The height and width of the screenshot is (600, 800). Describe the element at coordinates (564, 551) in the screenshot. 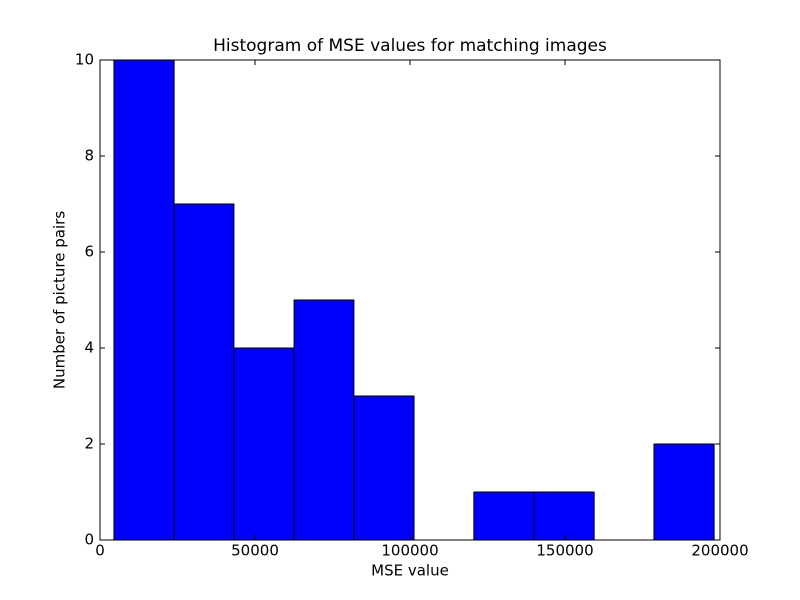

I see `x-tick-label: 150000` at that location.